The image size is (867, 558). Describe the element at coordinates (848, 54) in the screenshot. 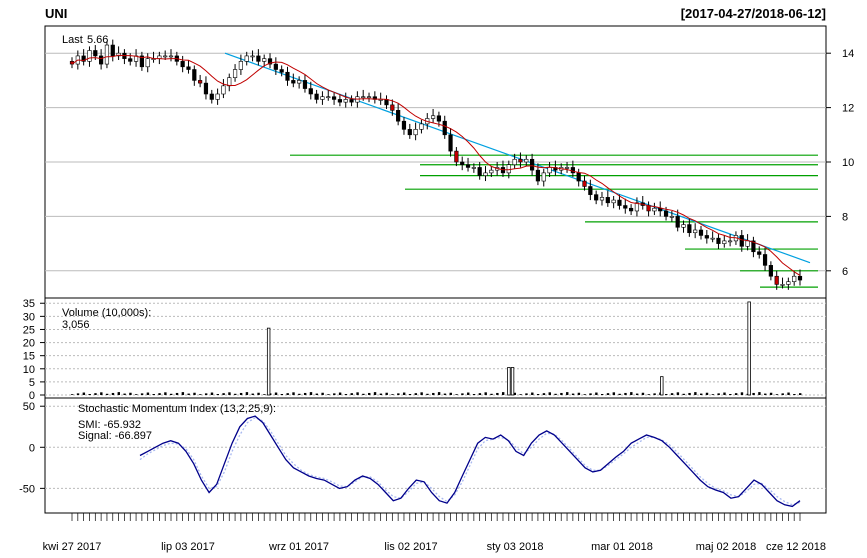

I see `price-tick-label: 14` at that location.